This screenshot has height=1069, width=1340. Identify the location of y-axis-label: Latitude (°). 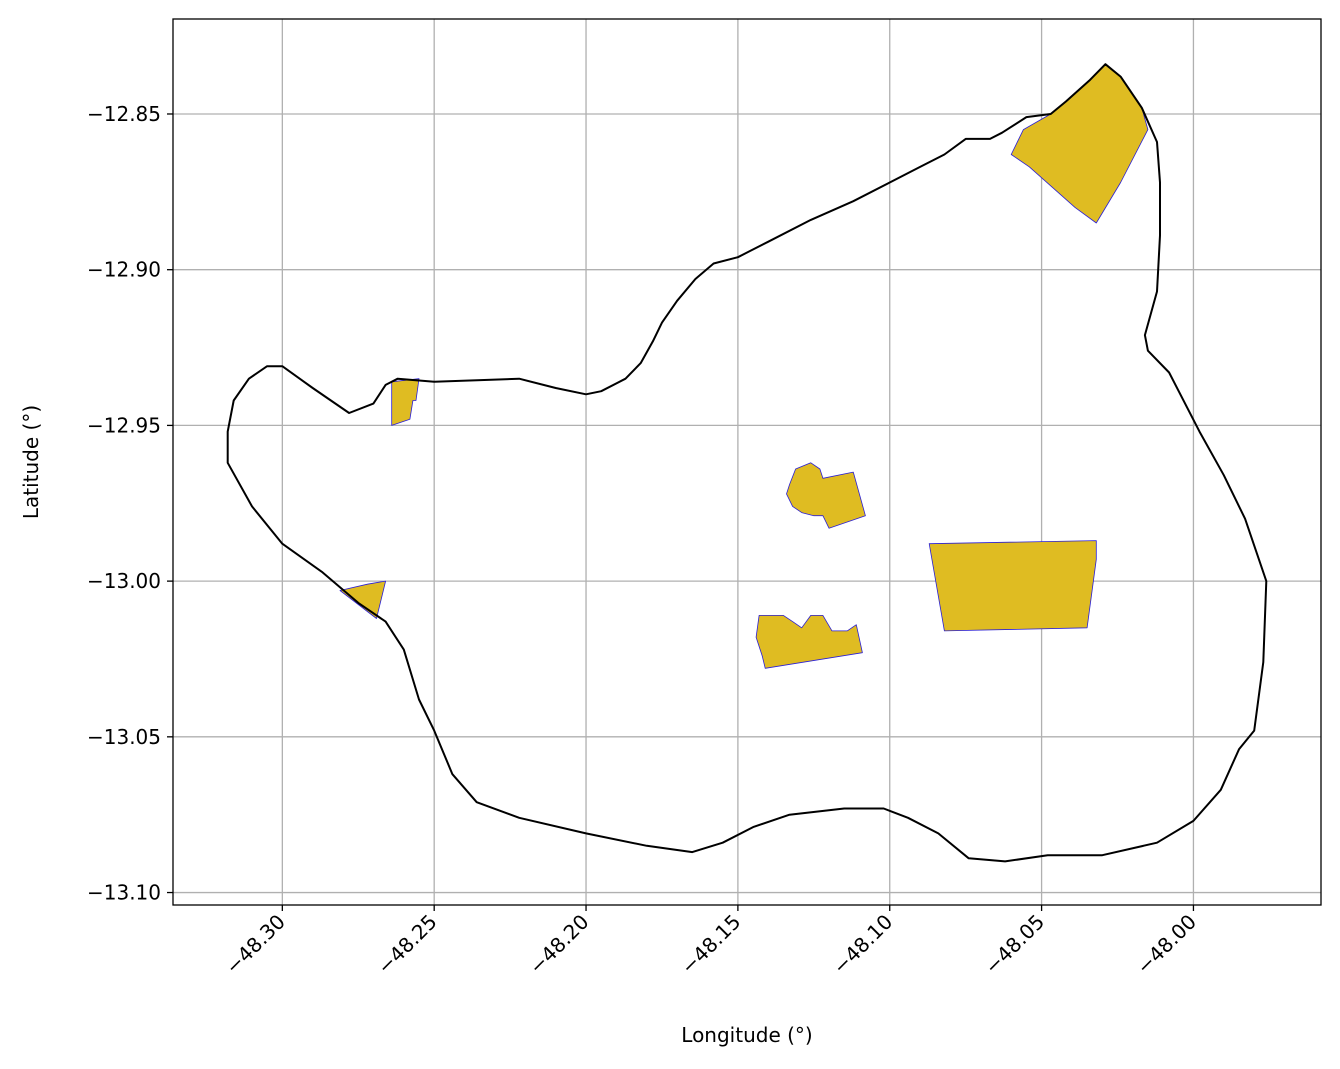
(31, 462).